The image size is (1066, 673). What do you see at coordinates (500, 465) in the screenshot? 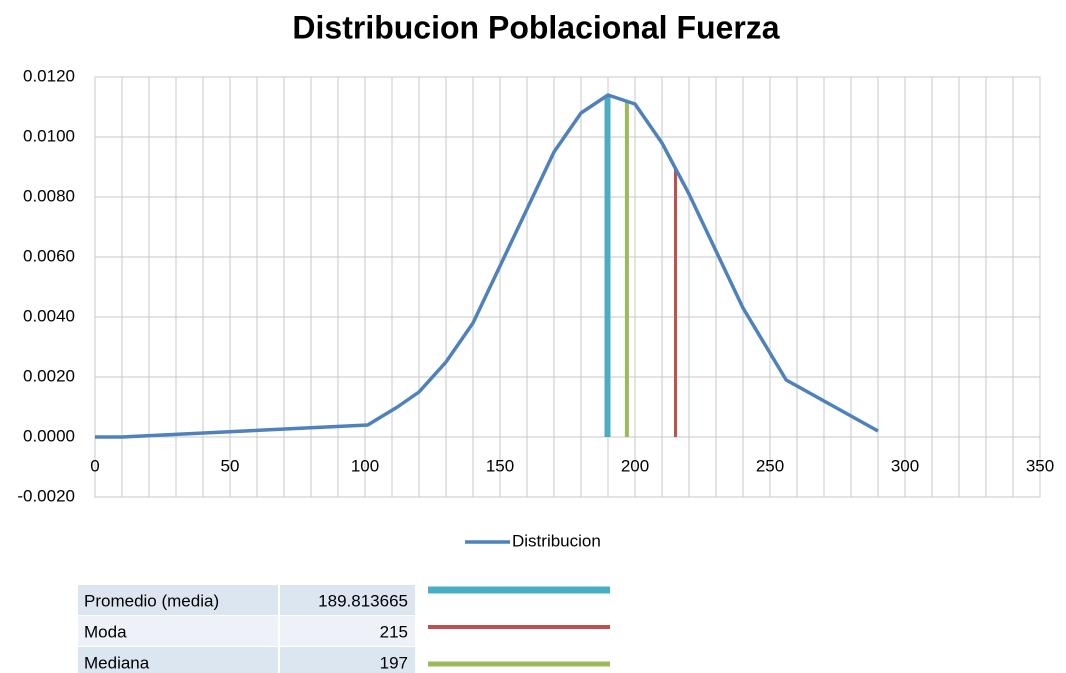
I see `x-tick-label: 150` at bounding box center [500, 465].